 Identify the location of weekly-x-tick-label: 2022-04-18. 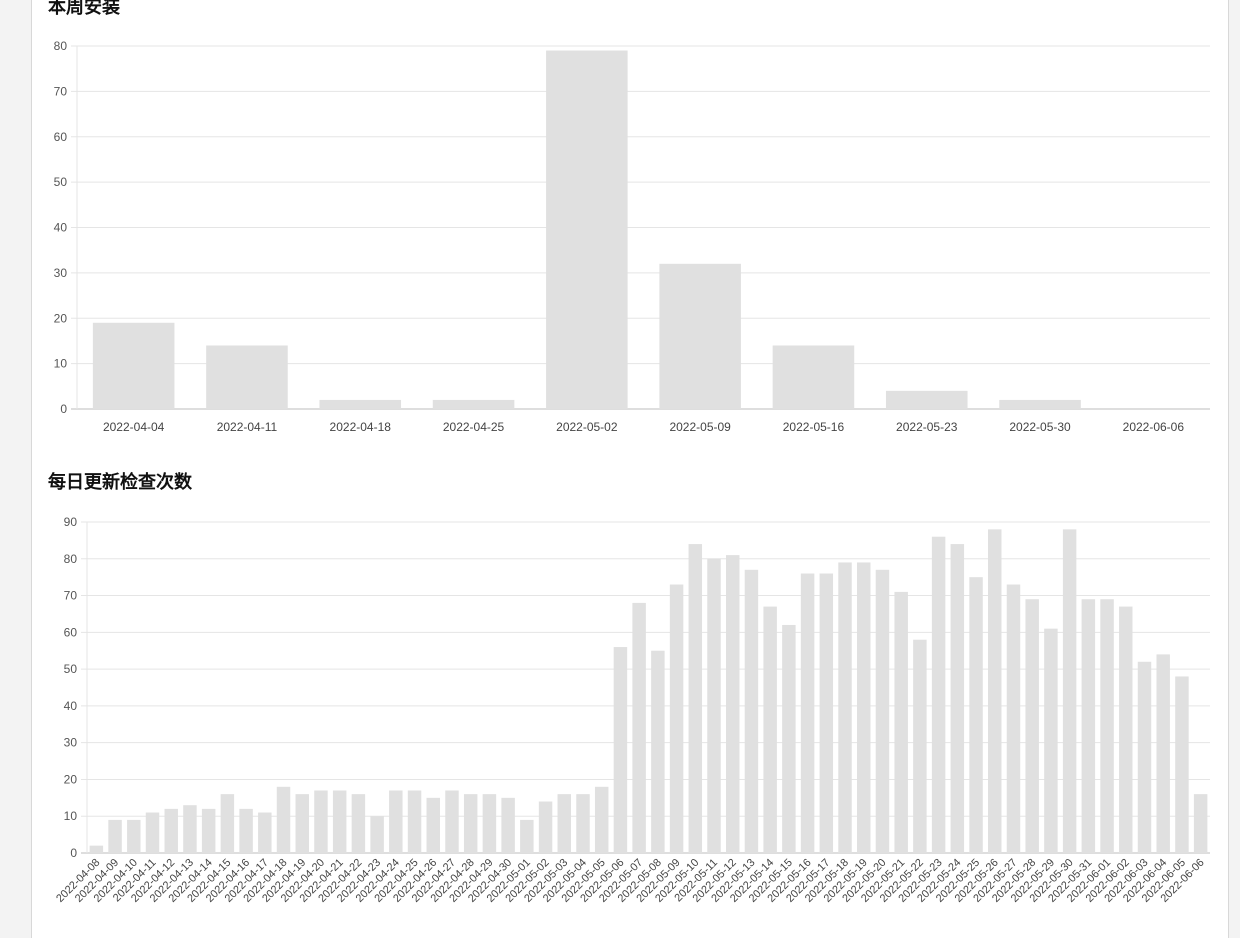
(361, 427).